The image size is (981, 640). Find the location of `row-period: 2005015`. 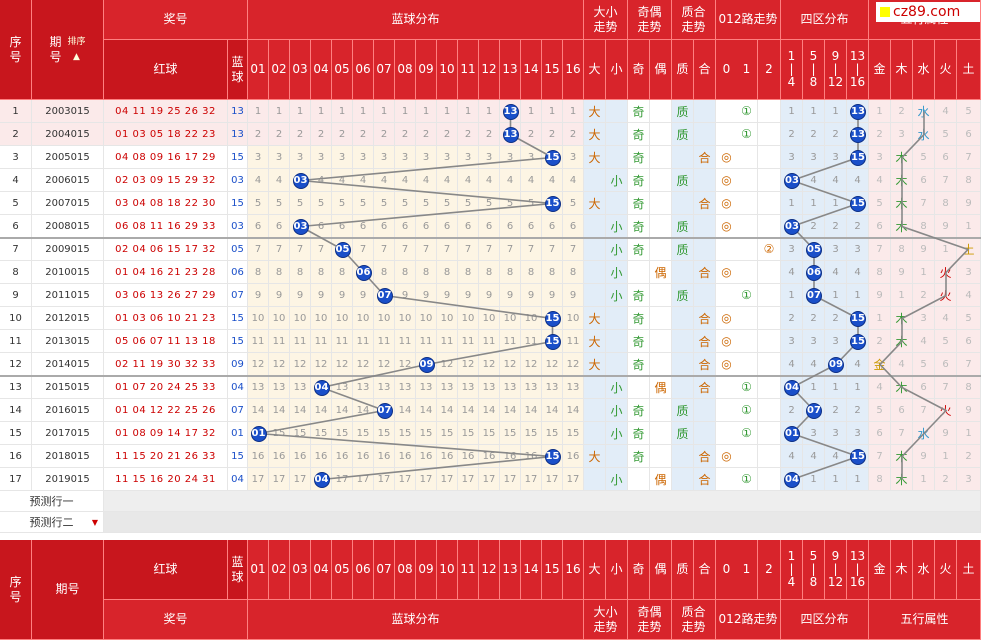

row-period: 2005015 is located at coordinates (68, 157).